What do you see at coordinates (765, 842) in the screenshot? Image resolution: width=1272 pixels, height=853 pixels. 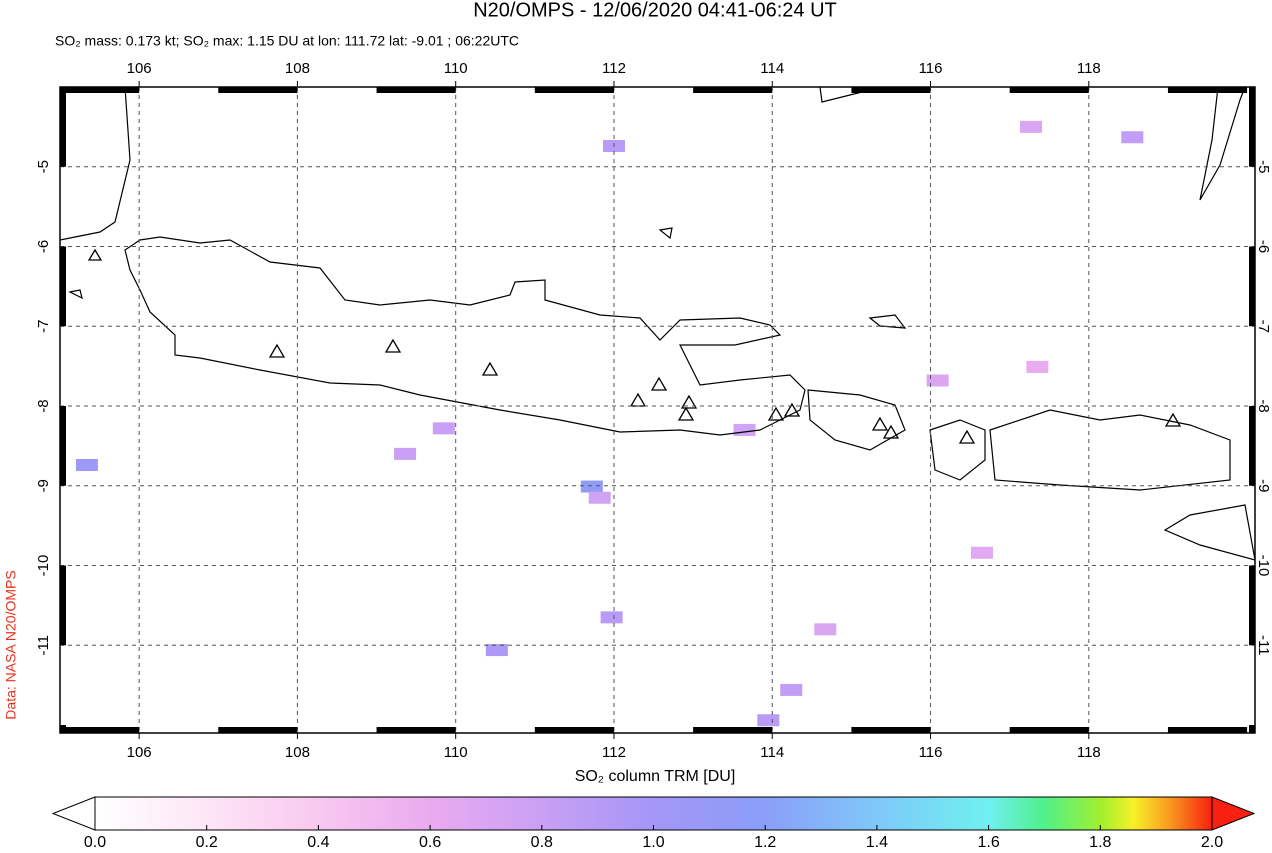 I see `colorbar-tick-label: 1.2` at bounding box center [765, 842].